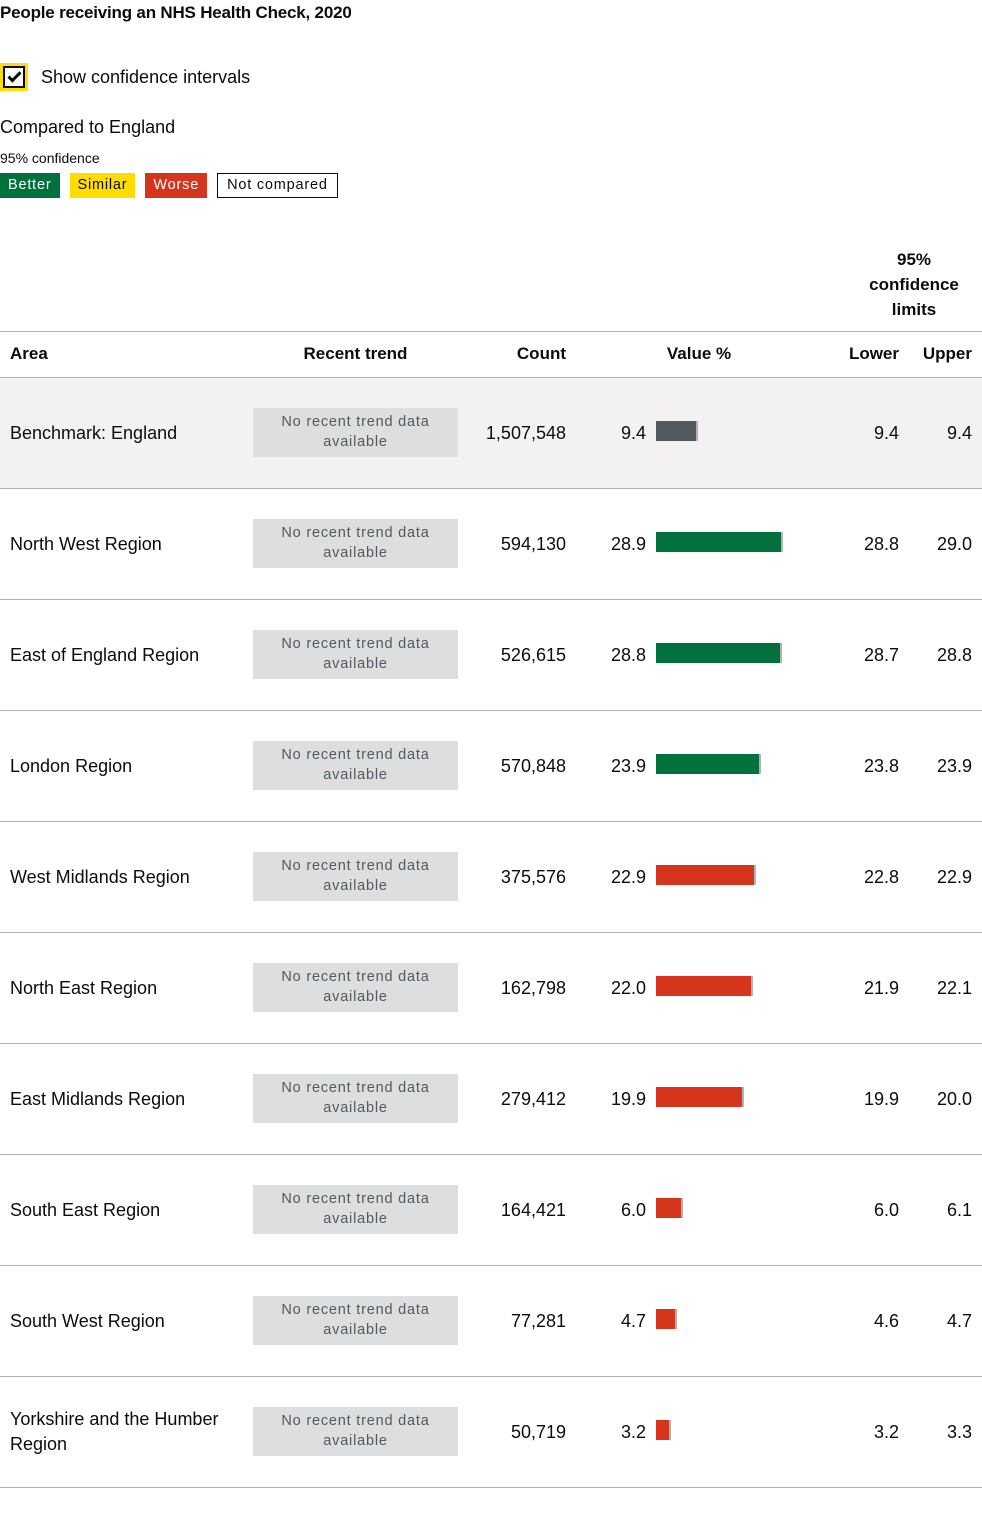  I want to click on value-label: 19.9, so click(628, 1098).